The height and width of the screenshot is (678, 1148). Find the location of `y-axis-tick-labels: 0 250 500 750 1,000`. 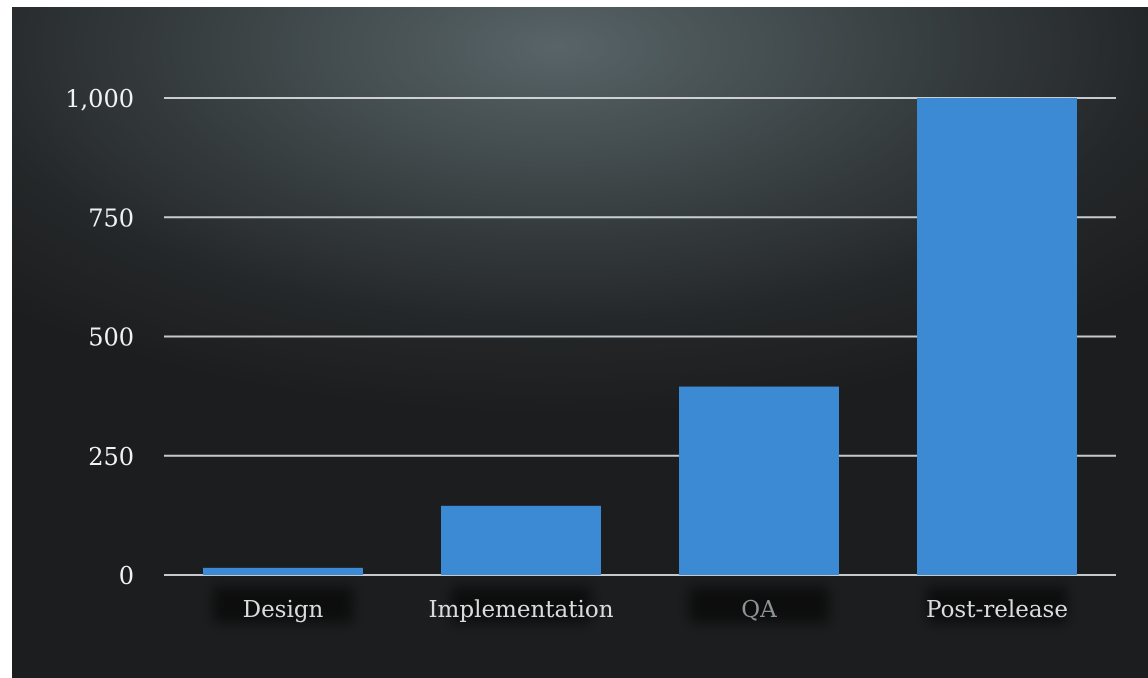

y-axis-tick-labels: 0 250 500 750 1,000 is located at coordinates (99, 337).